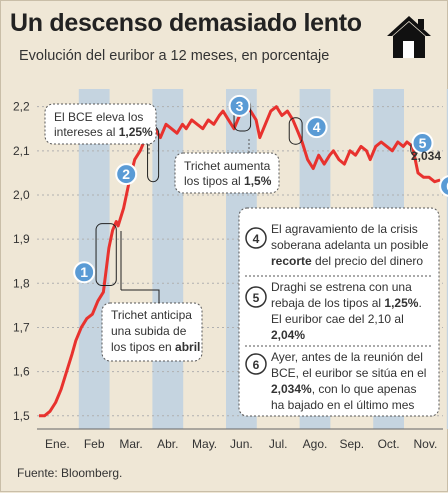 The height and width of the screenshot is (493, 448). I want to click on annotation-bce-eleva-line1: El BCE eleva los, so click(98, 117).